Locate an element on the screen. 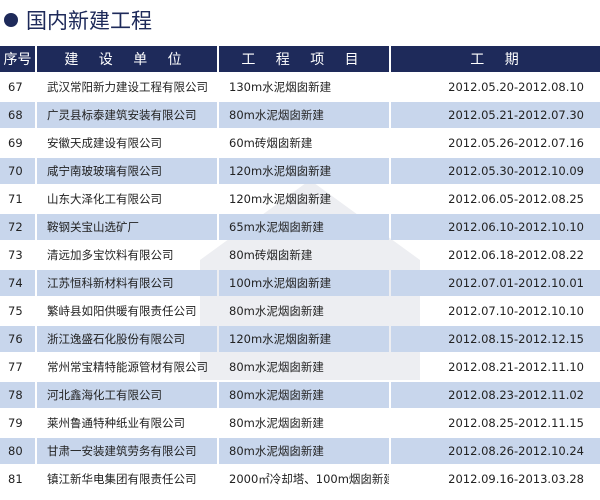 This screenshot has height=500, width=600. cell-project: 100m水泥烟囱新建 is located at coordinates (304, 283).